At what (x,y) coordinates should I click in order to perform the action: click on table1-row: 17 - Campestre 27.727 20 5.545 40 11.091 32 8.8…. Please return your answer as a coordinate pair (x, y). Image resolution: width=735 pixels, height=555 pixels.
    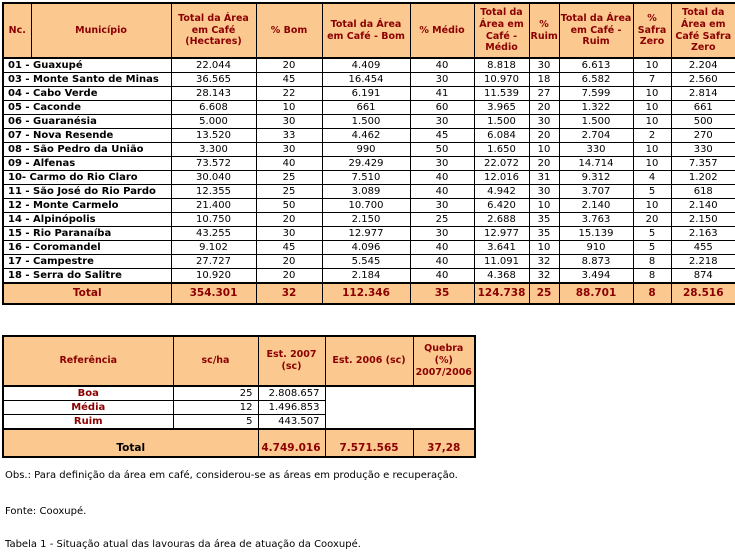
    Looking at the image, I should click on (368, 261).